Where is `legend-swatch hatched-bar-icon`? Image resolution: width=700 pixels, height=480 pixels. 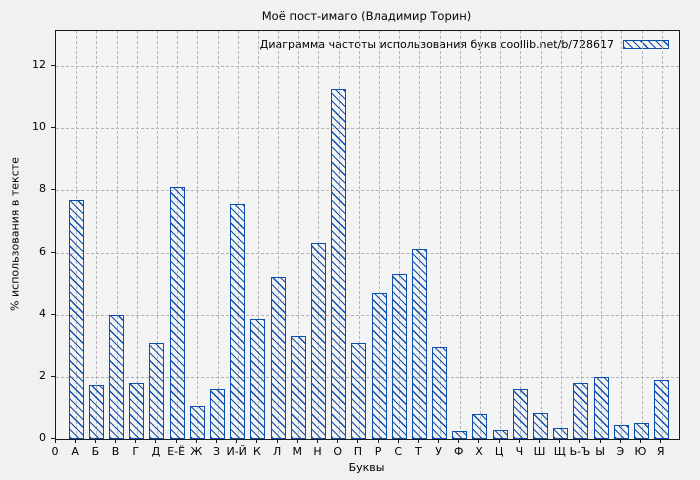
legend-swatch hatched-bar-icon is located at coordinates (646, 44).